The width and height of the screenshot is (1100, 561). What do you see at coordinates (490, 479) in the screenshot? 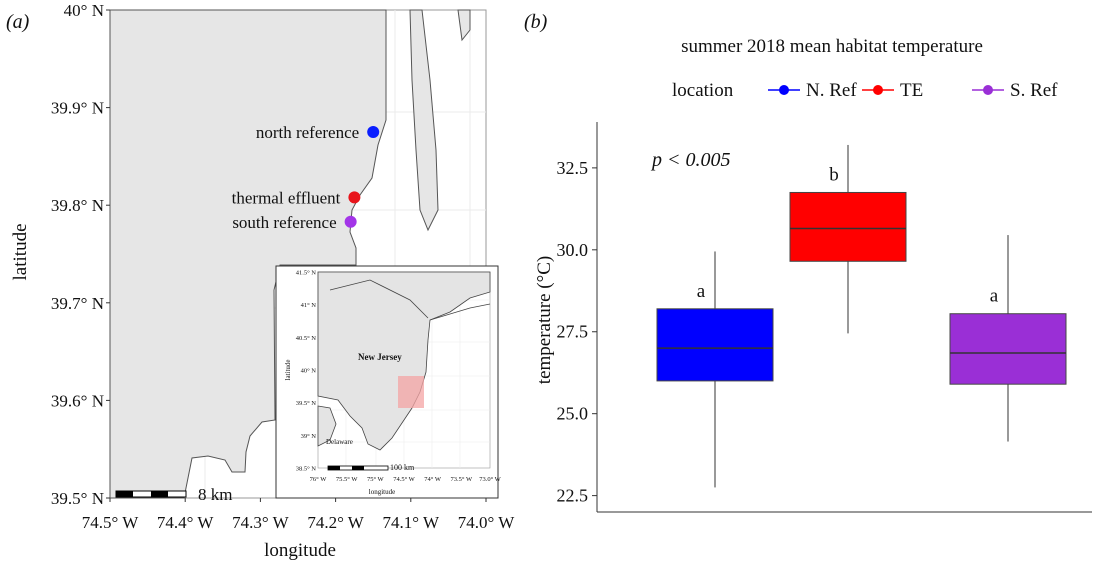
I see `inset-x-tick-label: 73.0° W` at bounding box center [490, 479].